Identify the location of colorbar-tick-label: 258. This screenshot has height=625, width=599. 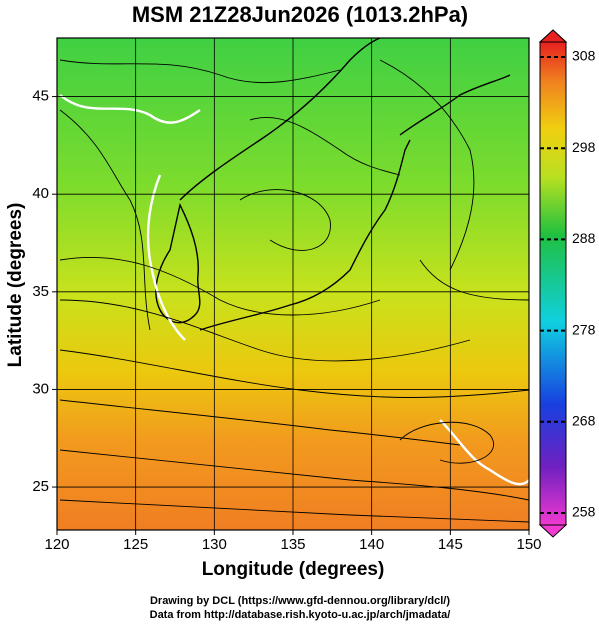
(584, 512).